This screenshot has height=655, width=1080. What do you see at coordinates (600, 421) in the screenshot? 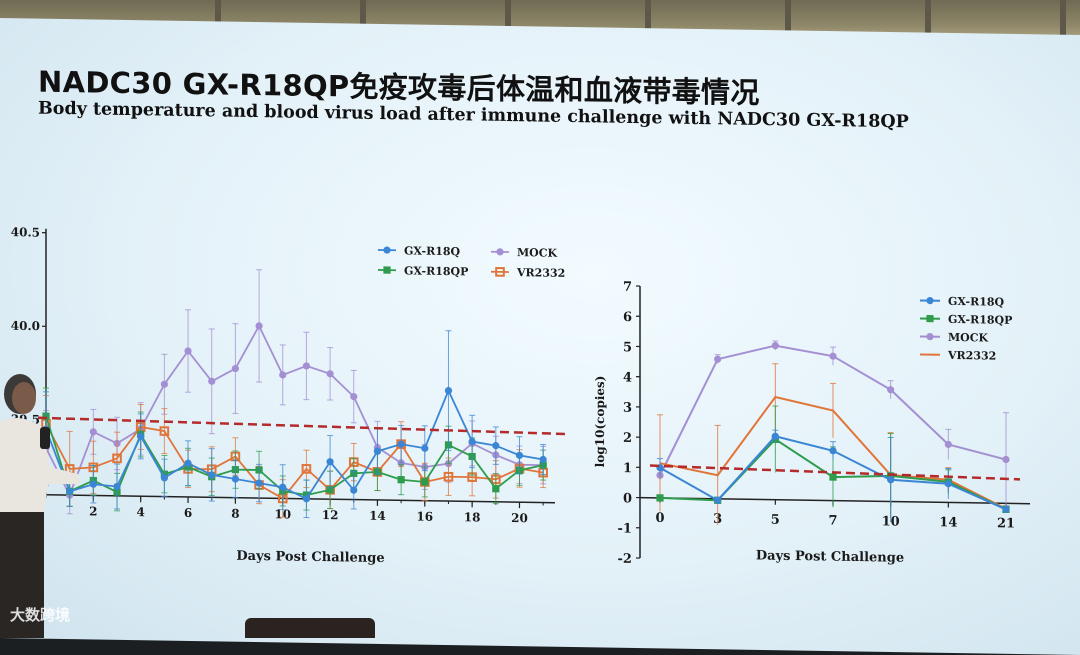
I see `y-axis-title: log10(copies)` at bounding box center [600, 421].